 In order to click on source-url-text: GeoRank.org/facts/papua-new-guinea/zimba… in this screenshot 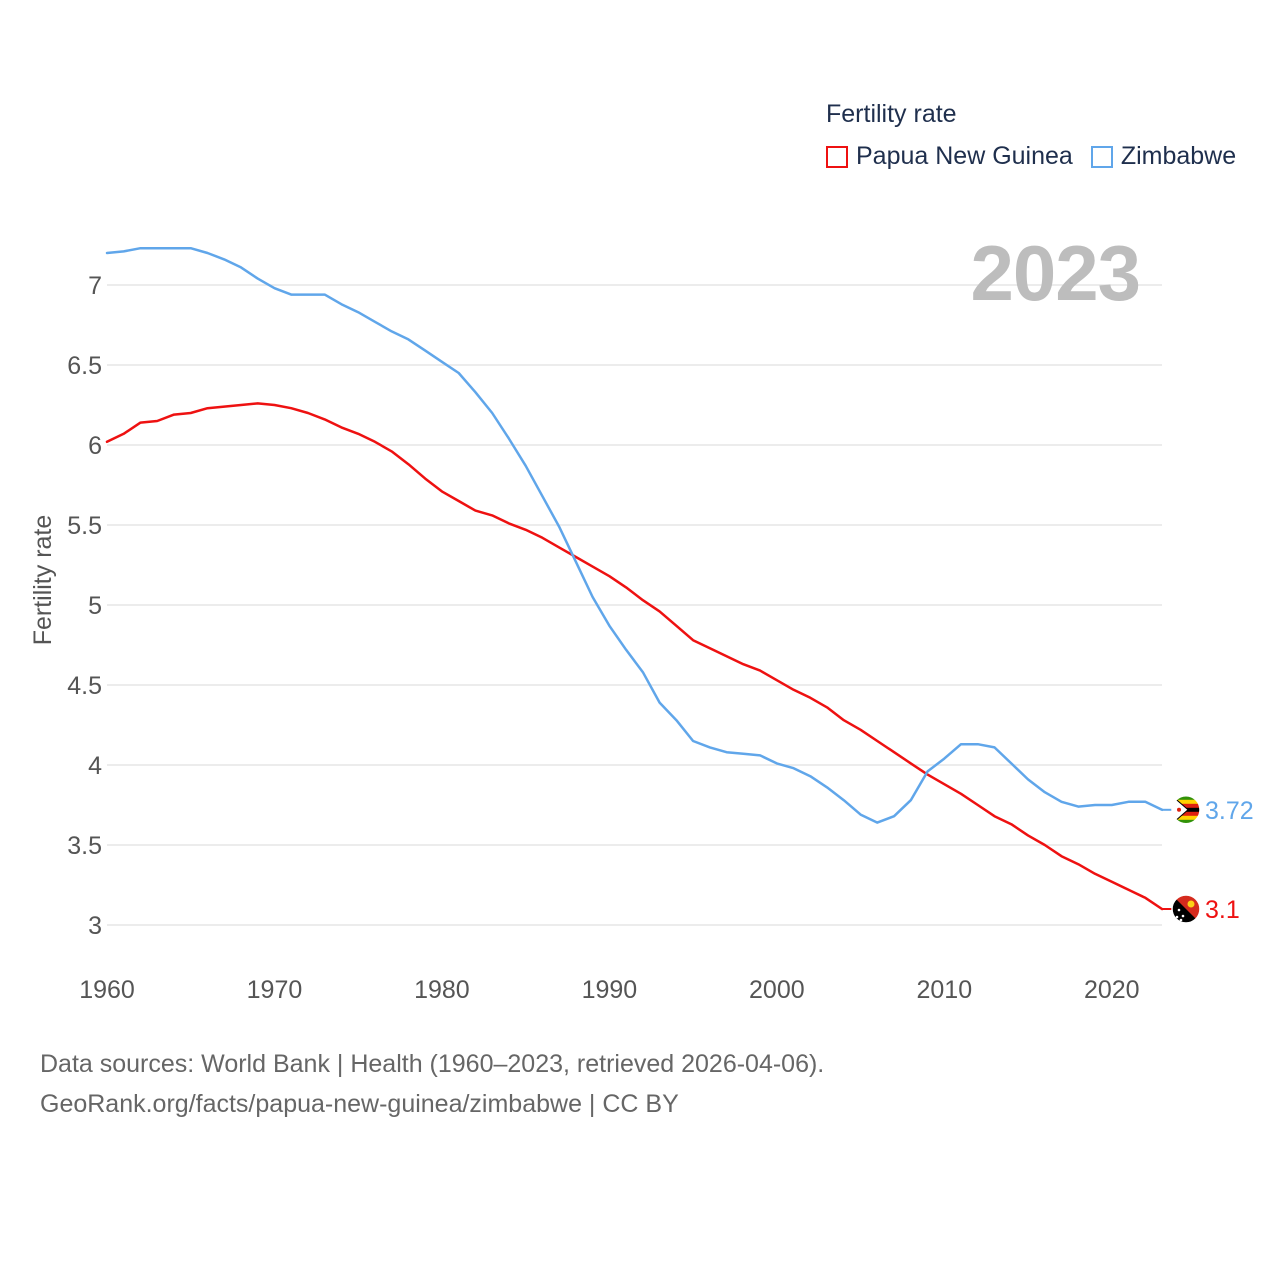, I will do `click(359, 1104)`.